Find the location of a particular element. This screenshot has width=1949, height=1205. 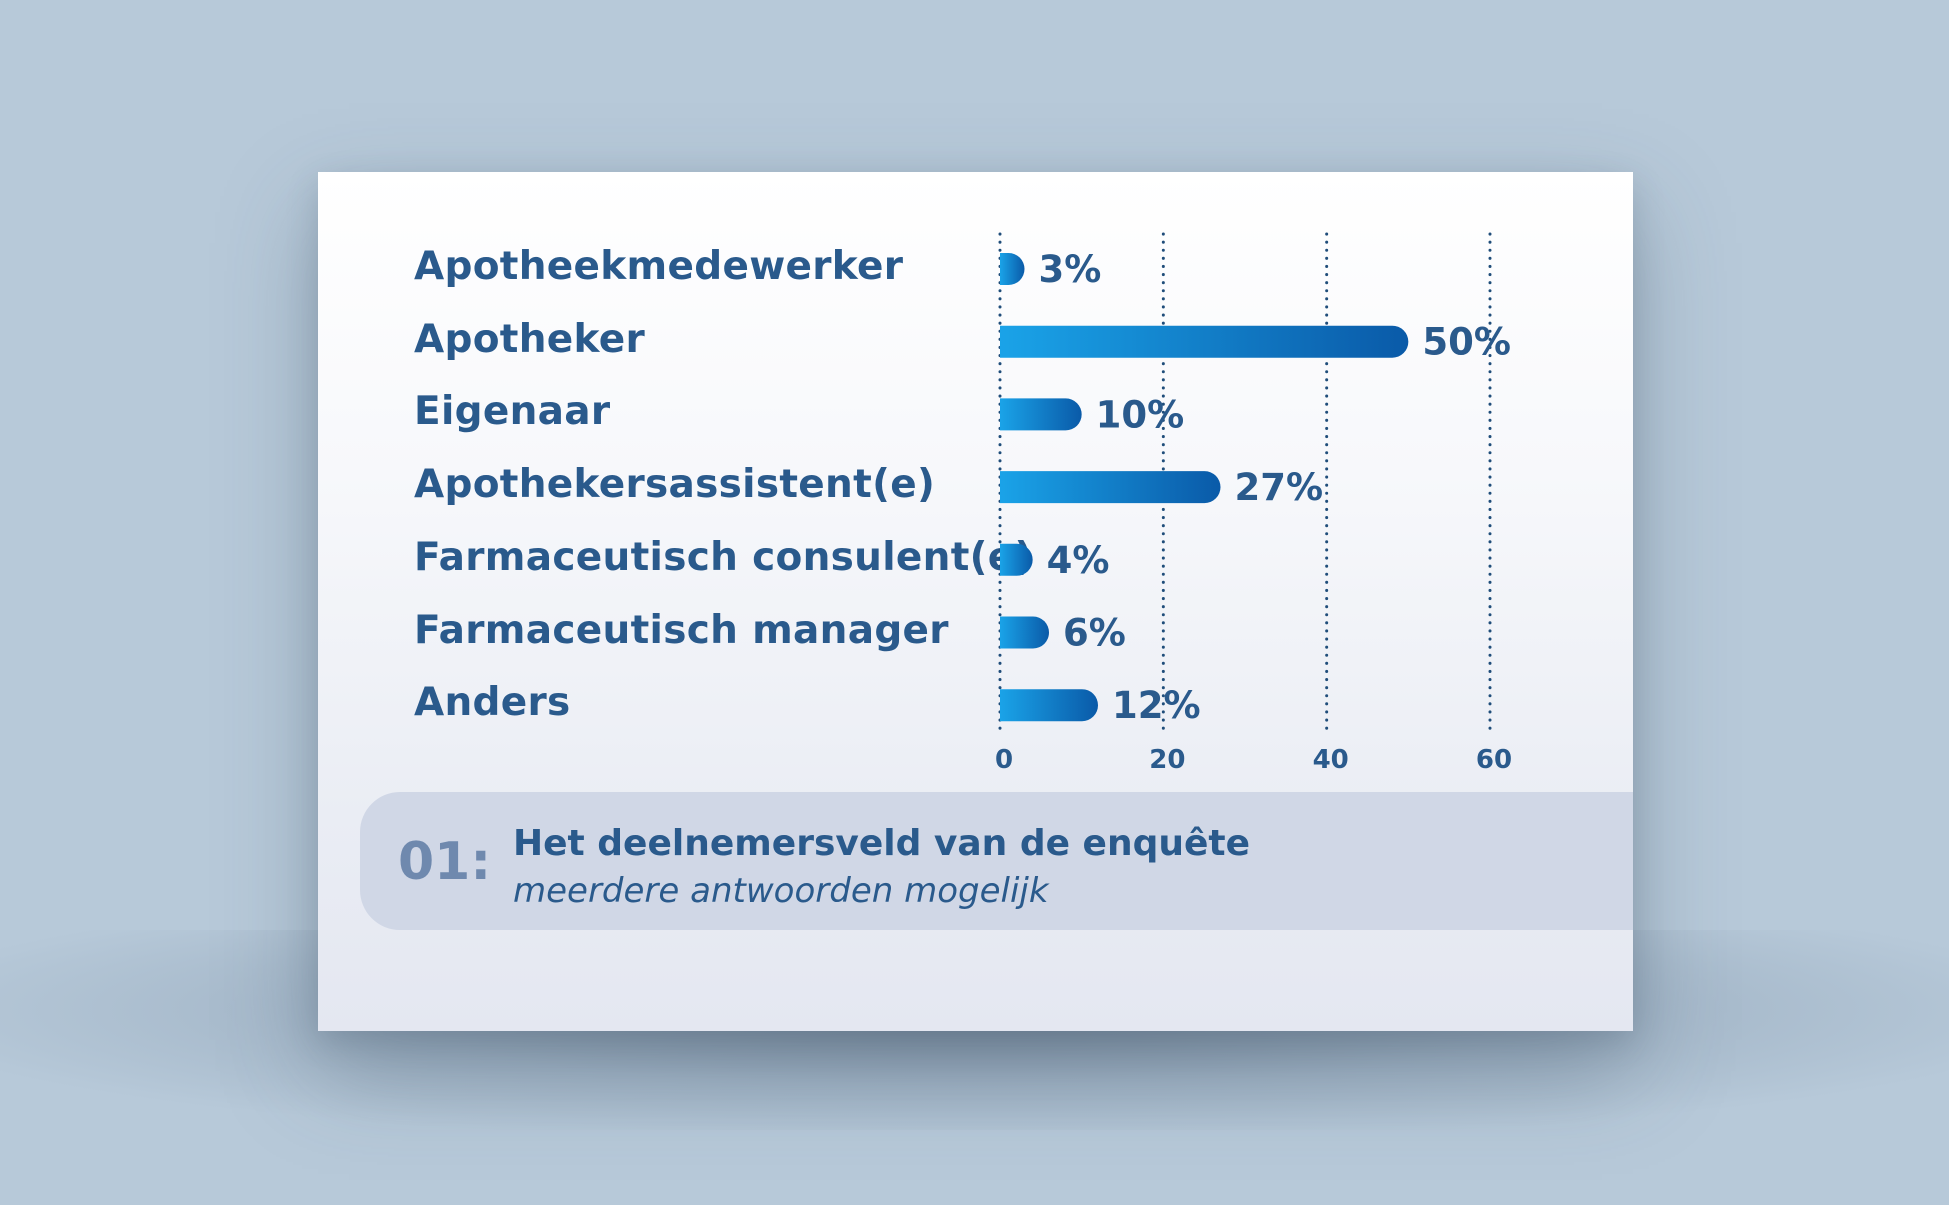

category-label: Apothekersassistent(e) is located at coordinates (675, 485).